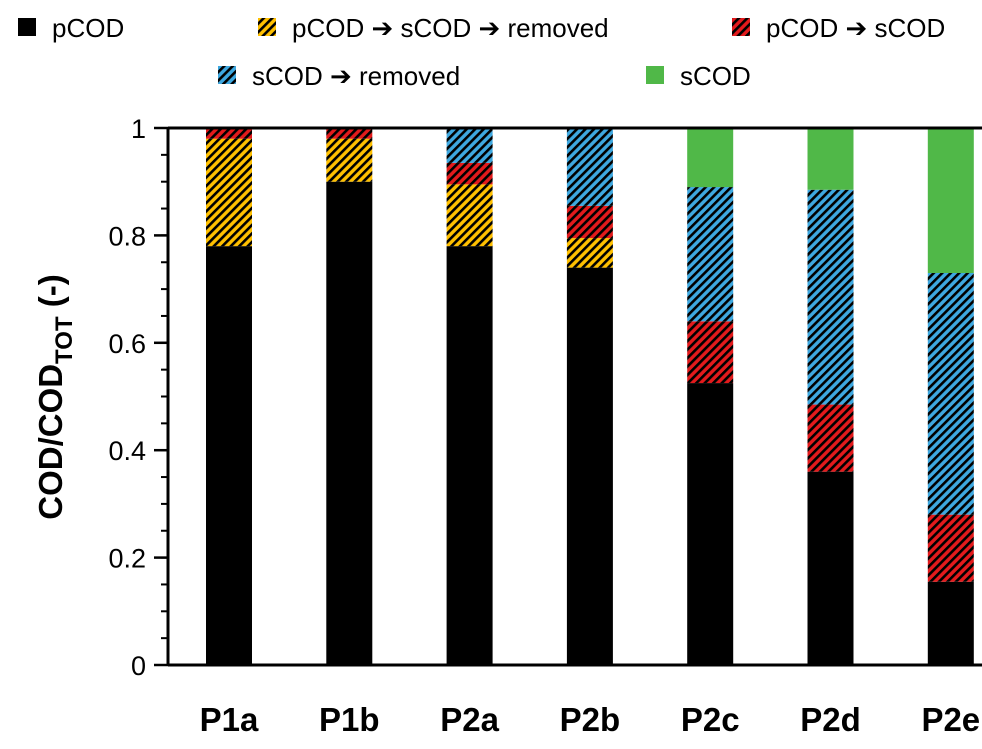 The image size is (982, 749). Describe the element at coordinates (710, 158) in the screenshot. I see `bar-P2c-scod` at that location.